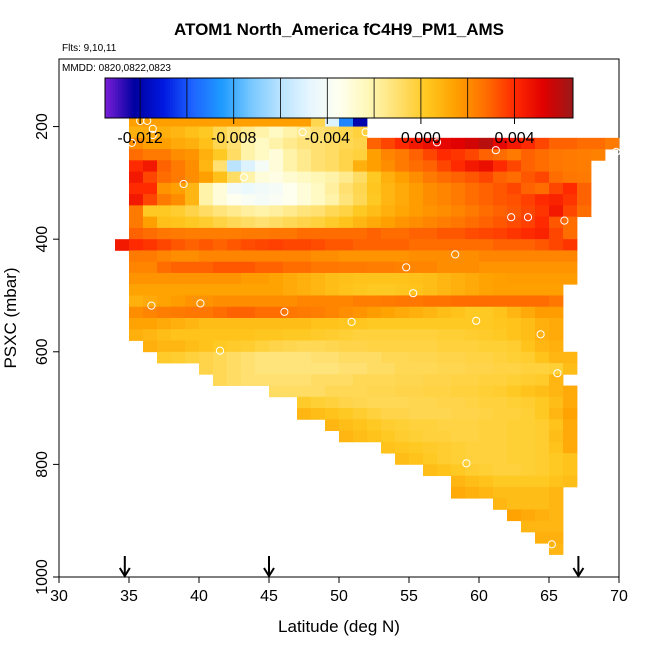  Describe the element at coordinates (129, 596) in the screenshot. I see `x-tick-label: 35` at that location.